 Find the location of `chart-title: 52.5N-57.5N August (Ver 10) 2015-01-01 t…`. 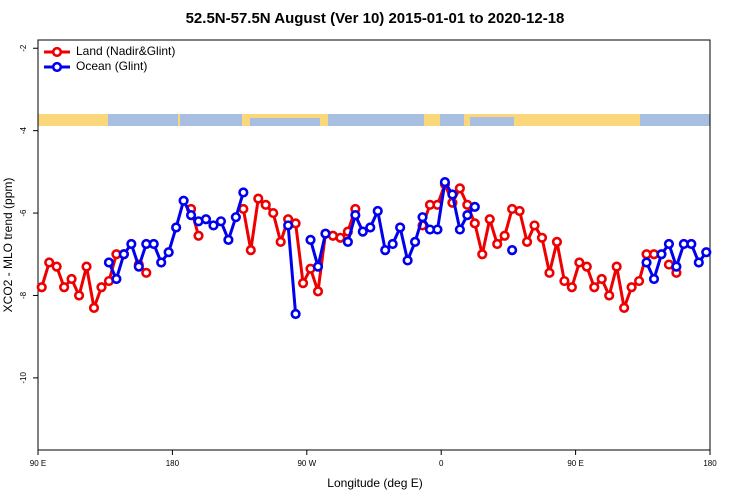

chart-title: 52.5N-57.5N August (Ver 10) 2015-01-01 t… is located at coordinates (375, 18).